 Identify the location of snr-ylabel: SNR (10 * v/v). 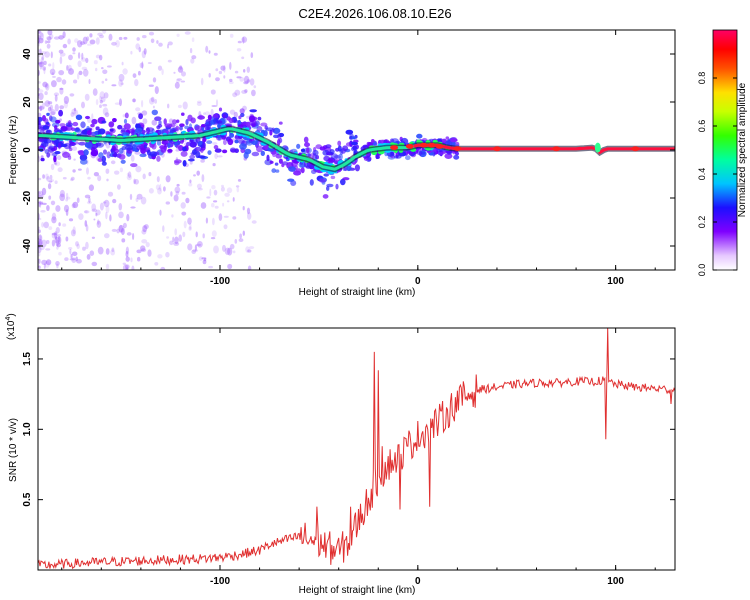
(13, 450).